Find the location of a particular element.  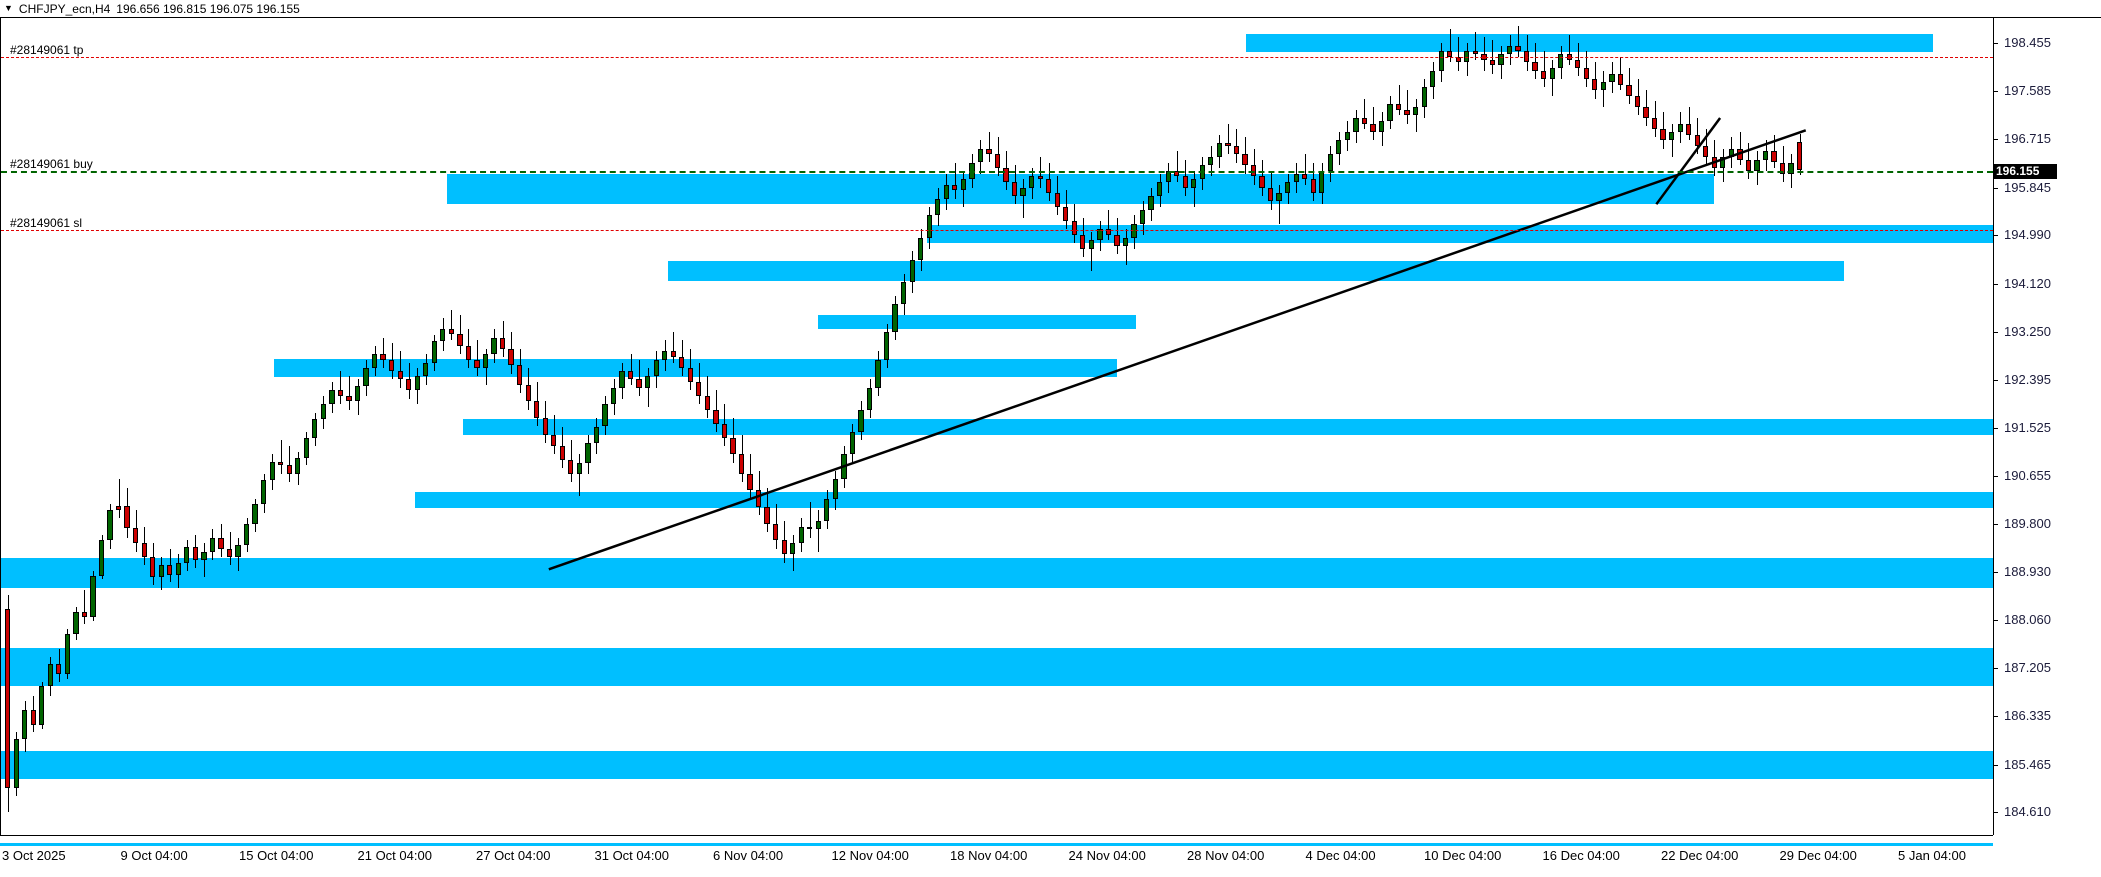

price-axis-divider is located at coordinates (1993, 426).